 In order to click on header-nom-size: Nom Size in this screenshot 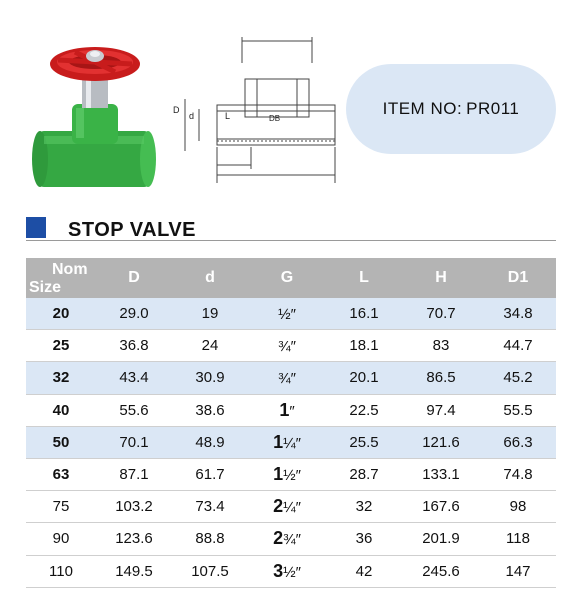, I will do `click(61, 278)`.